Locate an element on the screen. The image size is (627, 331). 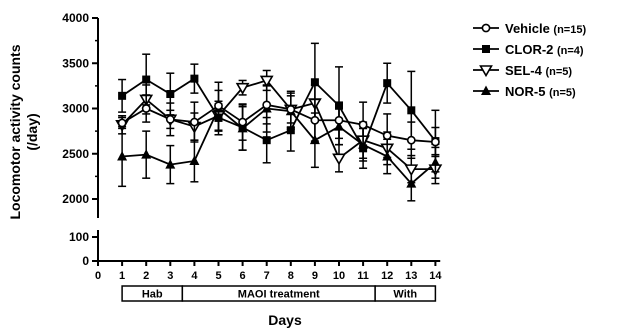
y-tick-label: 4000 is located at coordinates (75, 18).